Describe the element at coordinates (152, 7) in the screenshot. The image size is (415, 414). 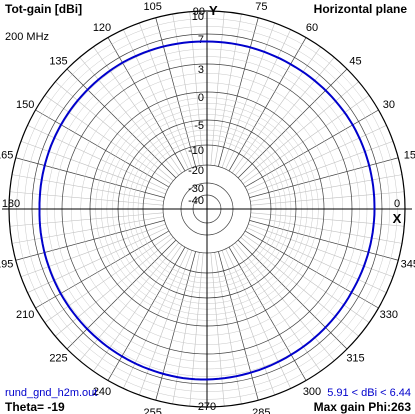
I see `angle-label: 105` at that location.